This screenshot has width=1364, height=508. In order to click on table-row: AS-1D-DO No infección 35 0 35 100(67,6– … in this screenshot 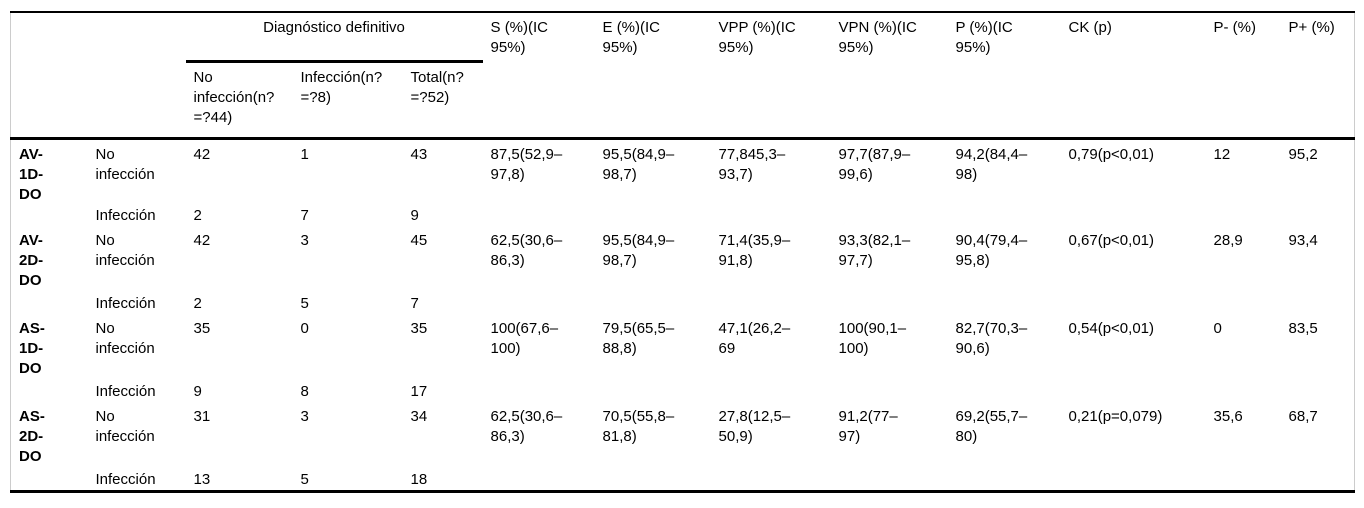, I will do `click(683, 346)`.